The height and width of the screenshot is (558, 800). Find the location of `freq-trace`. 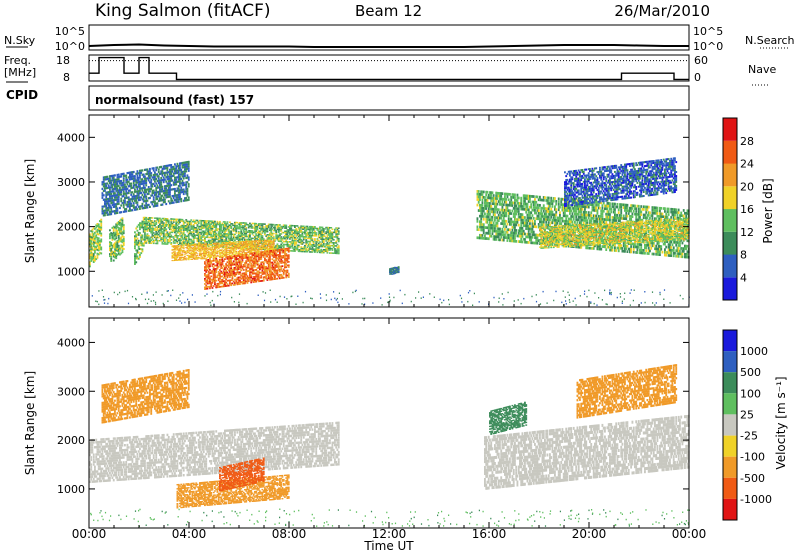

freq-trace is located at coordinates (389, 69).